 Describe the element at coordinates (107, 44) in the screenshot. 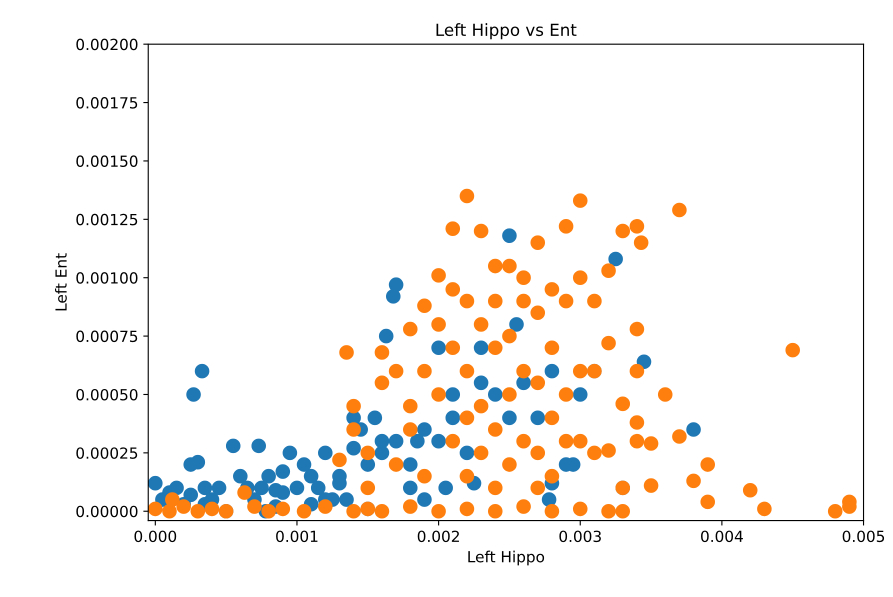

I see `y-tick-label: 0.00200` at that location.